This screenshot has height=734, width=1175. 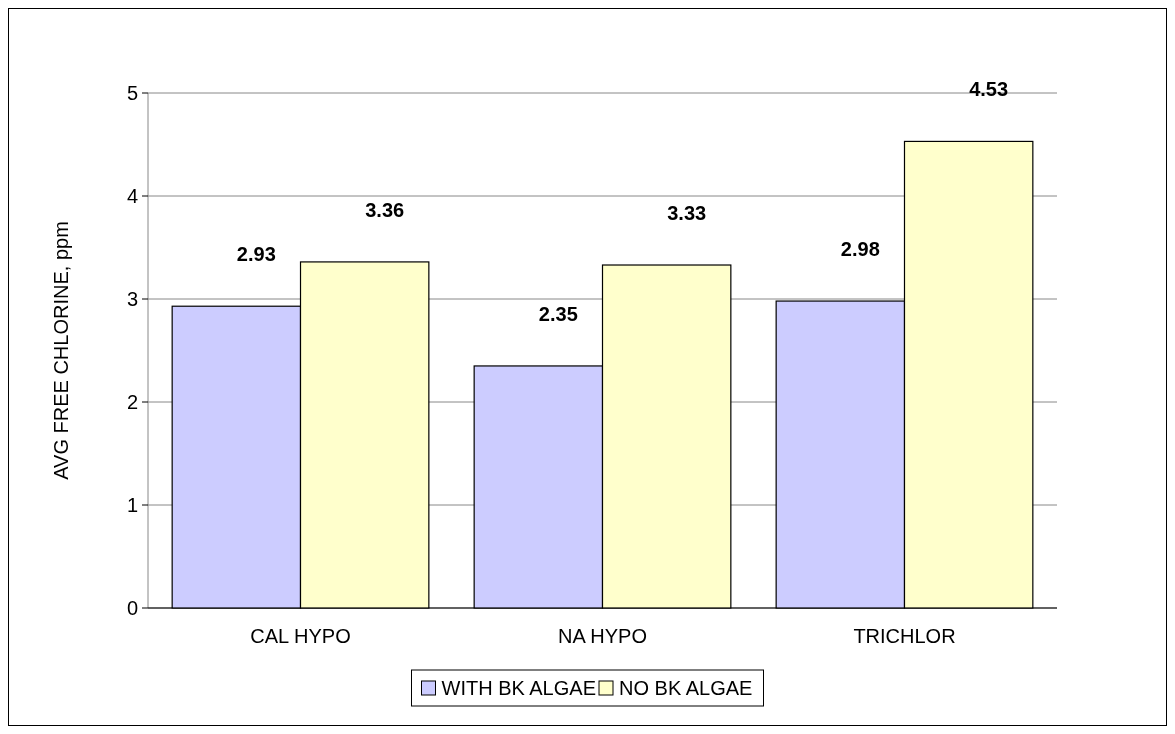 I want to click on x-tick-label: TRICHLOR, so click(x=904, y=636).